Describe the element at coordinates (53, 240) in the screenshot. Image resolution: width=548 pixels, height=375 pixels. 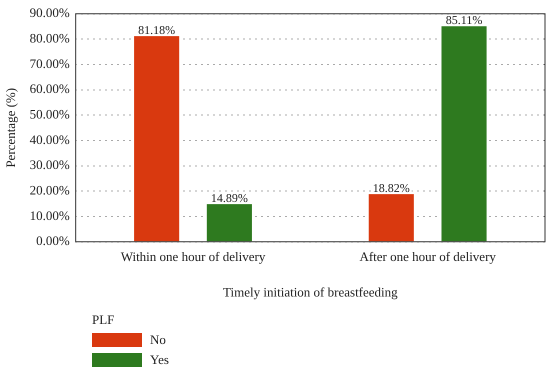
I see `y-tick-label: 0.00%` at that location.